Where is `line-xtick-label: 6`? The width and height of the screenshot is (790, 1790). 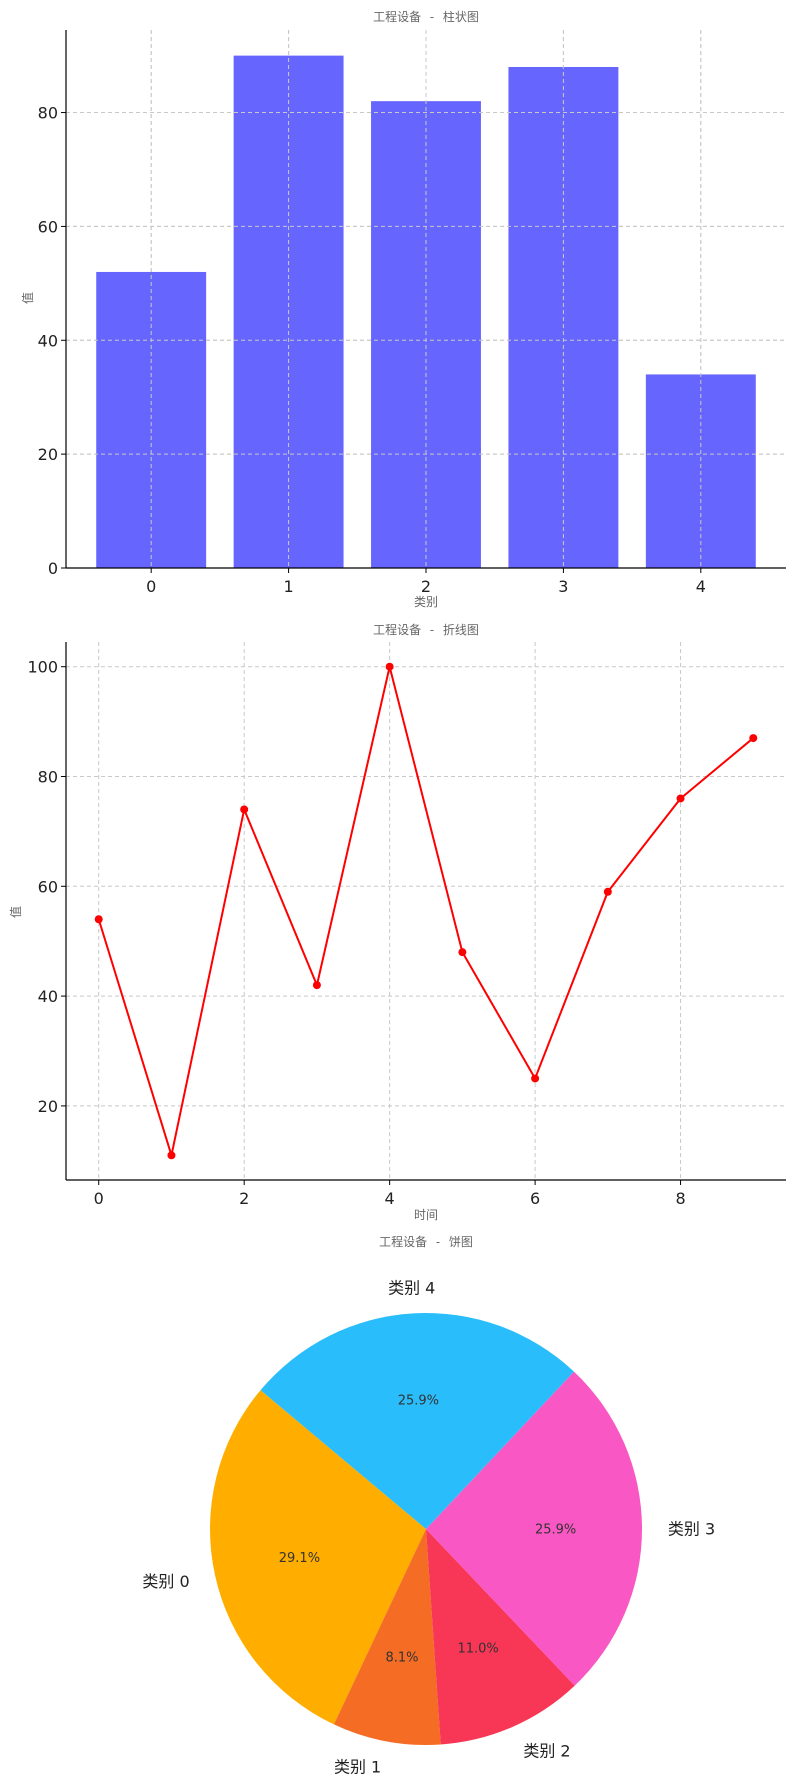
line-xtick-label: 6 is located at coordinates (535, 1198).